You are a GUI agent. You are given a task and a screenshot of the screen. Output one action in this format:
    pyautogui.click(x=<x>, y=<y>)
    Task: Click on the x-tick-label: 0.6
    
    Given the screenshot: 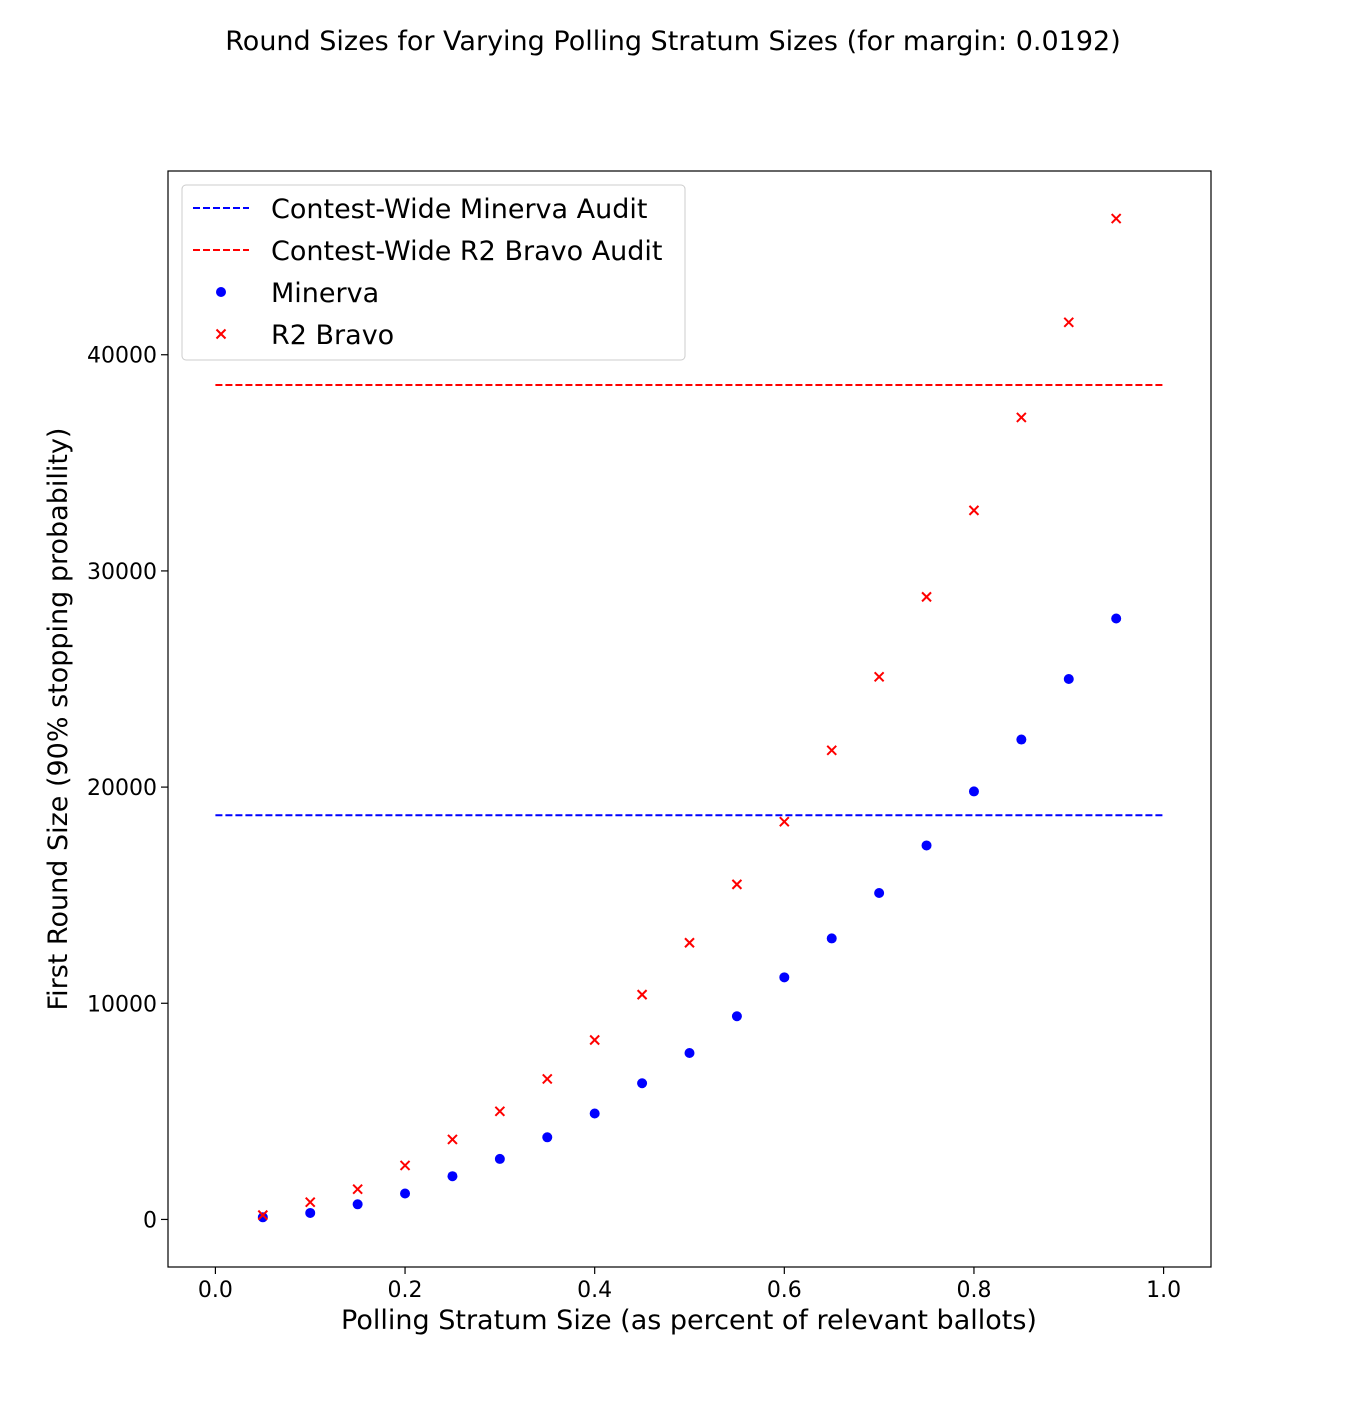 What is the action you would take?
    pyautogui.click(x=784, y=1290)
    